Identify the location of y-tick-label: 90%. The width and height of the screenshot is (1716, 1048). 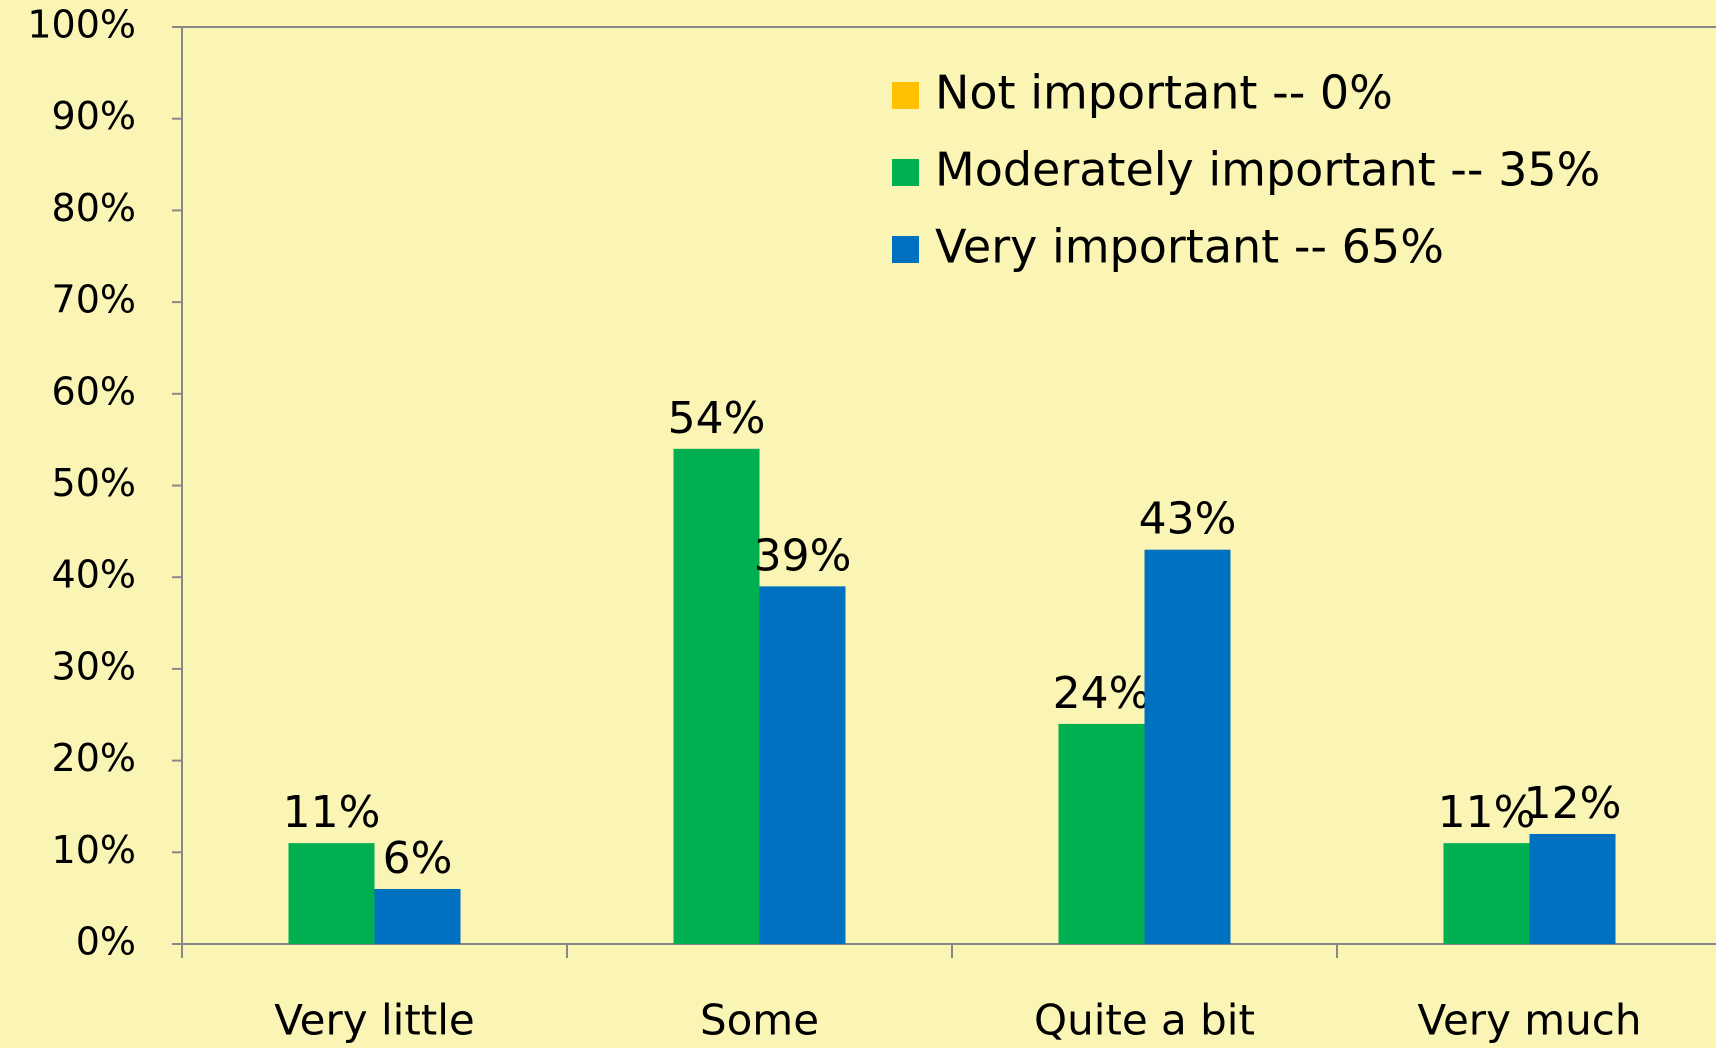
(94, 116).